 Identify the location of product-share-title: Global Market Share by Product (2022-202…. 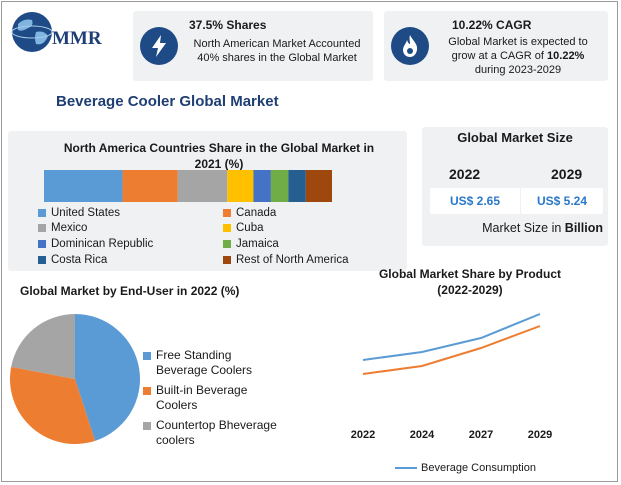
(470, 282).